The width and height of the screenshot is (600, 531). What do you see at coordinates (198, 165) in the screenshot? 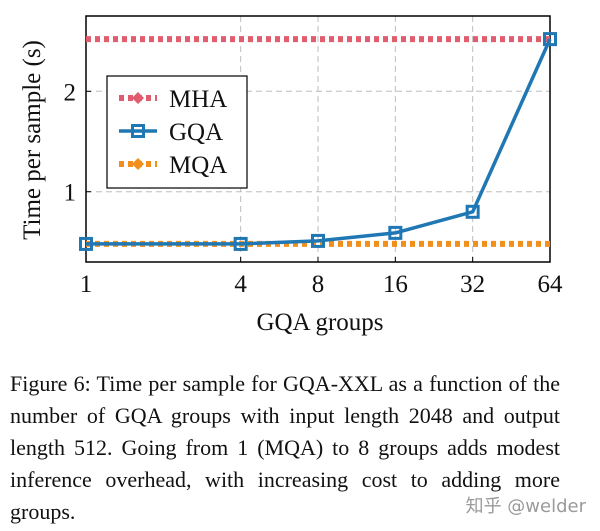
I see `legend-label-mqa: MQA` at bounding box center [198, 165].